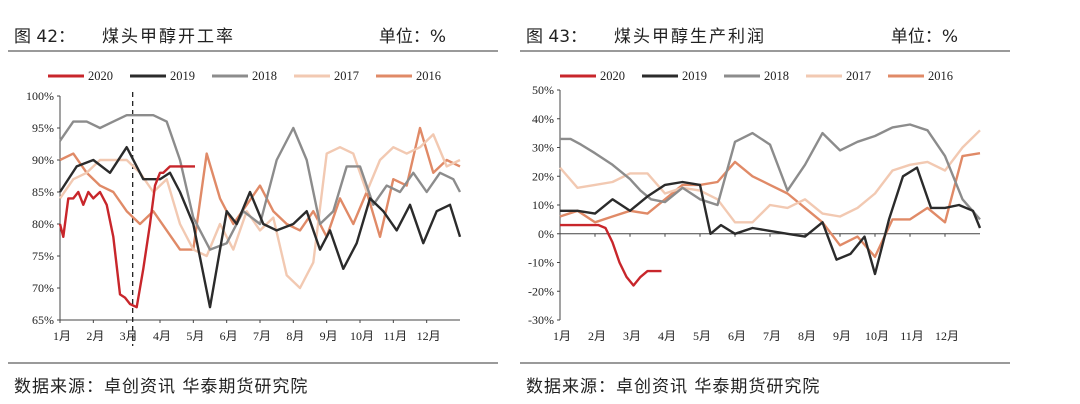 This screenshot has height=404, width=1080. What do you see at coordinates (260, 188) in the screenshot?
I see `series-line-2016` at bounding box center [260, 188].